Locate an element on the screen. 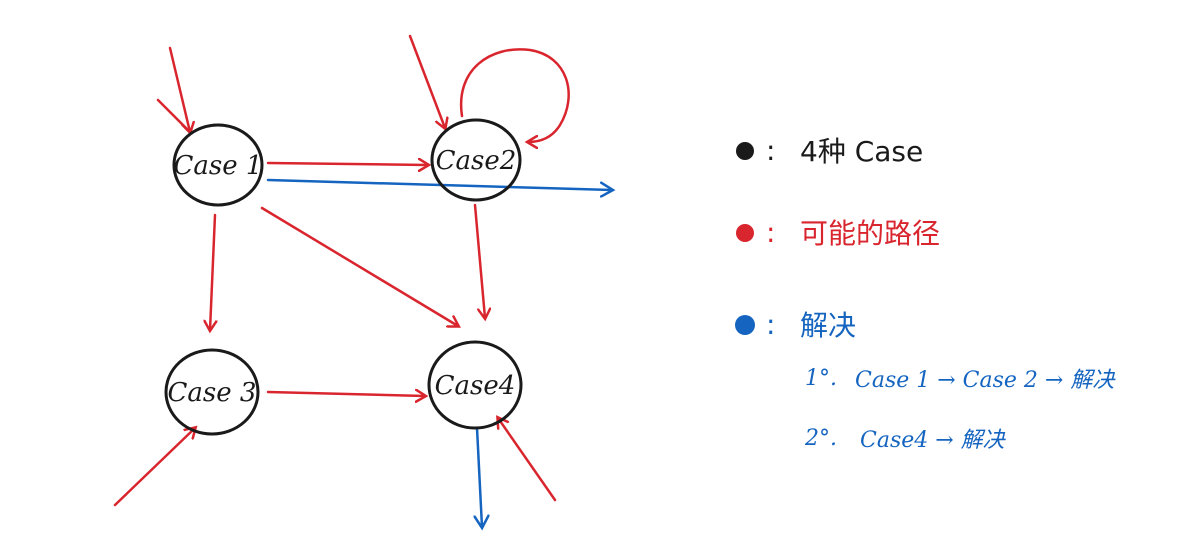 The image size is (1197, 557). node-case4: Case4 is located at coordinates (475, 385).